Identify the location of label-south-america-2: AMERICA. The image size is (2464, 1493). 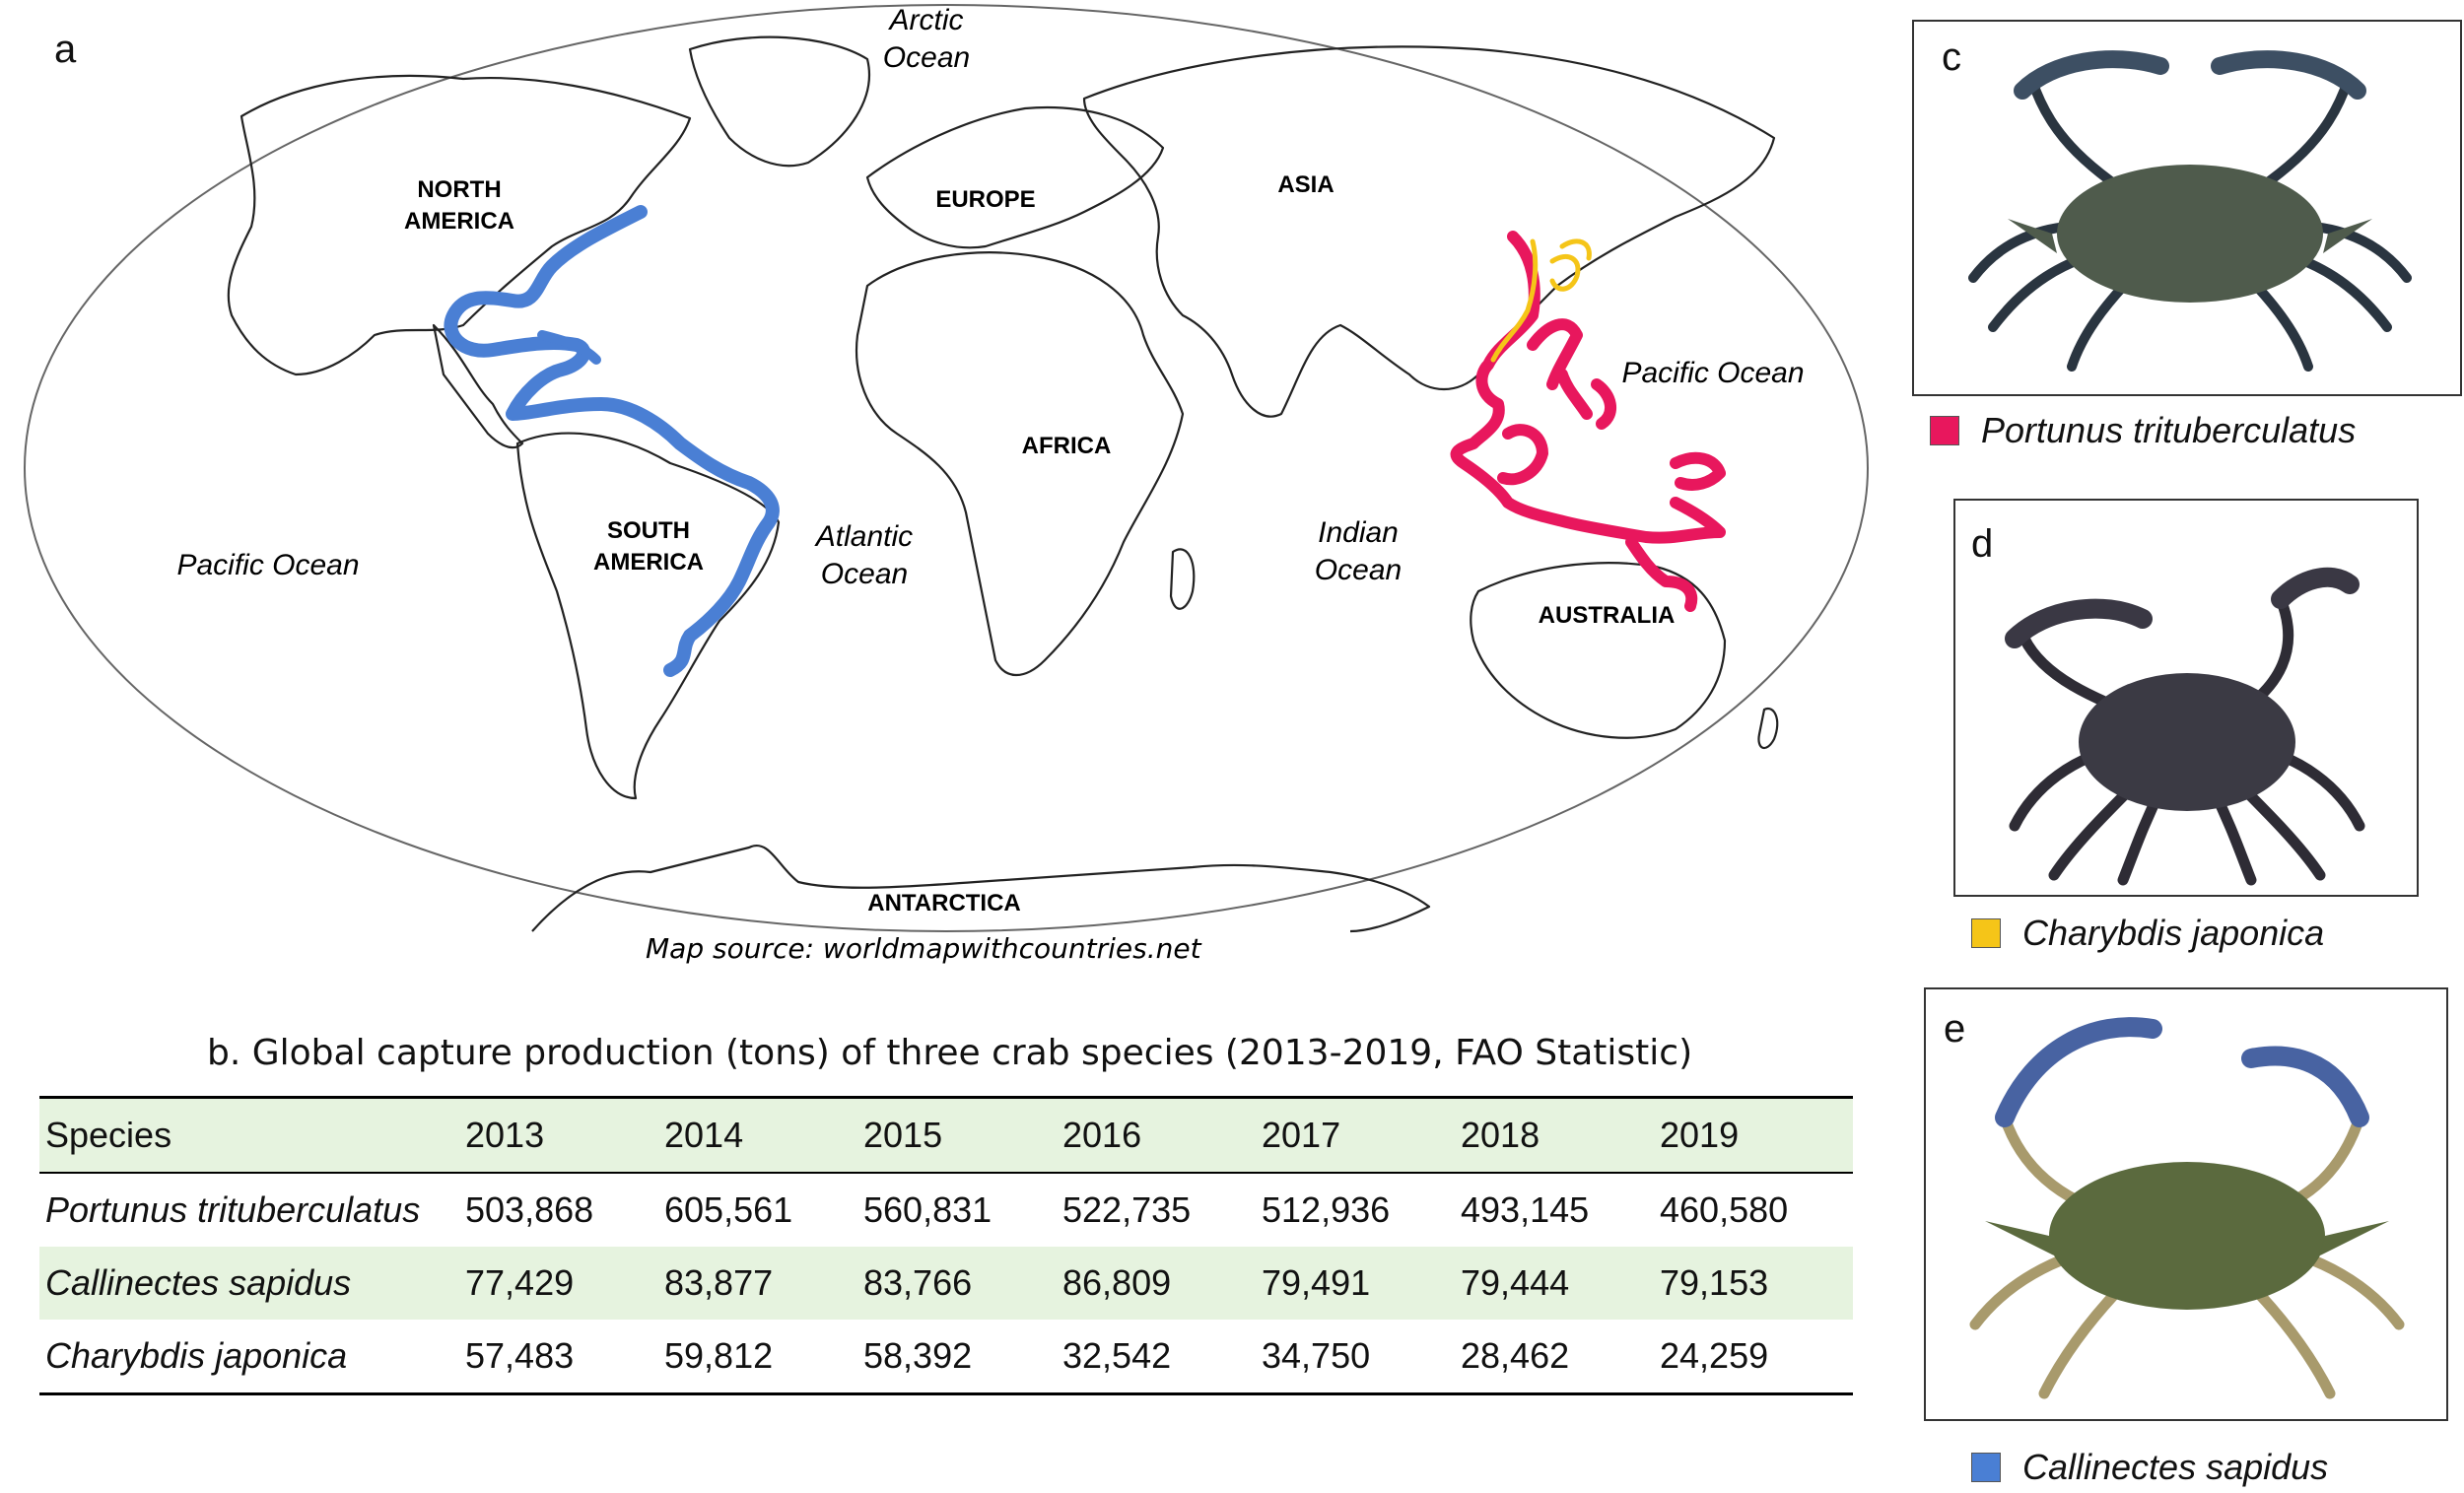
(648, 563).